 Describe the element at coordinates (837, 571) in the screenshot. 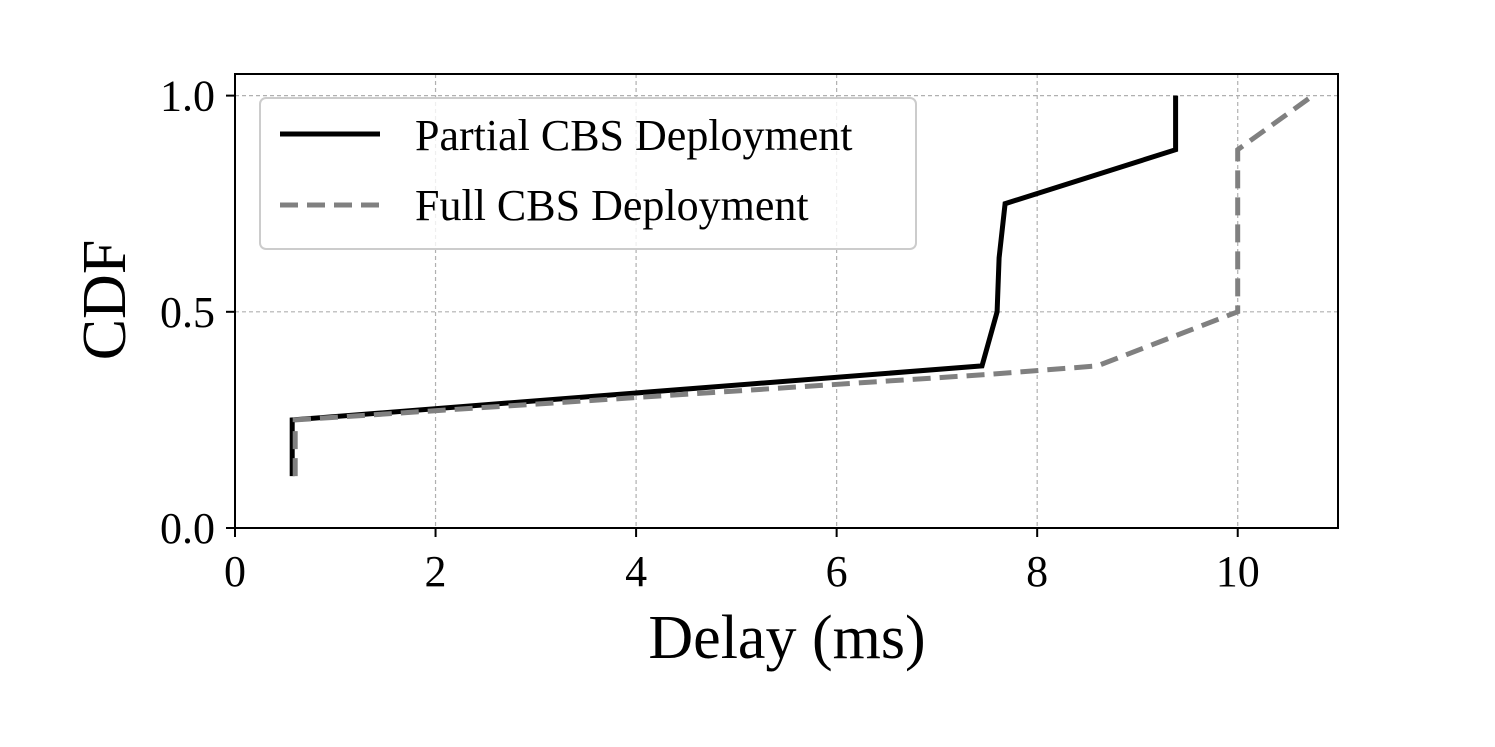

I see `x-tick-label: 6` at that location.